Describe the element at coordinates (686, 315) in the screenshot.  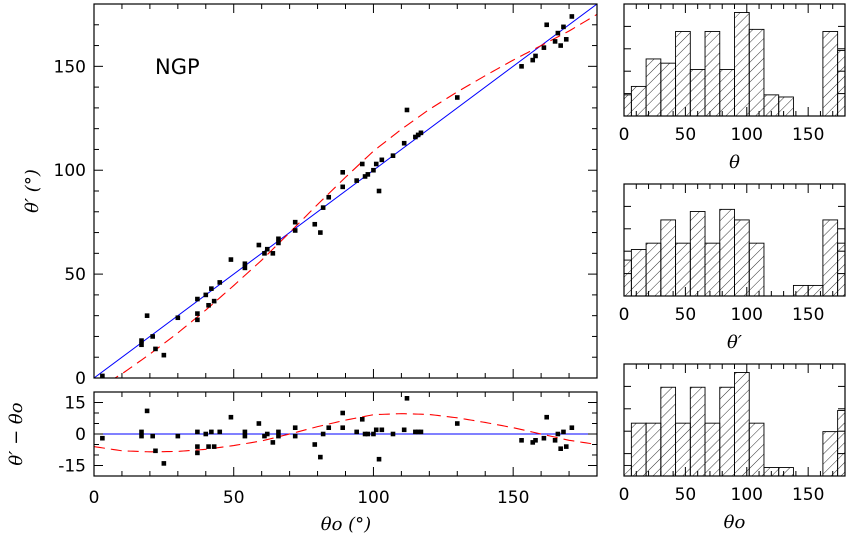
I see `hist-theta-prime-x-tick-label: 50` at that location.